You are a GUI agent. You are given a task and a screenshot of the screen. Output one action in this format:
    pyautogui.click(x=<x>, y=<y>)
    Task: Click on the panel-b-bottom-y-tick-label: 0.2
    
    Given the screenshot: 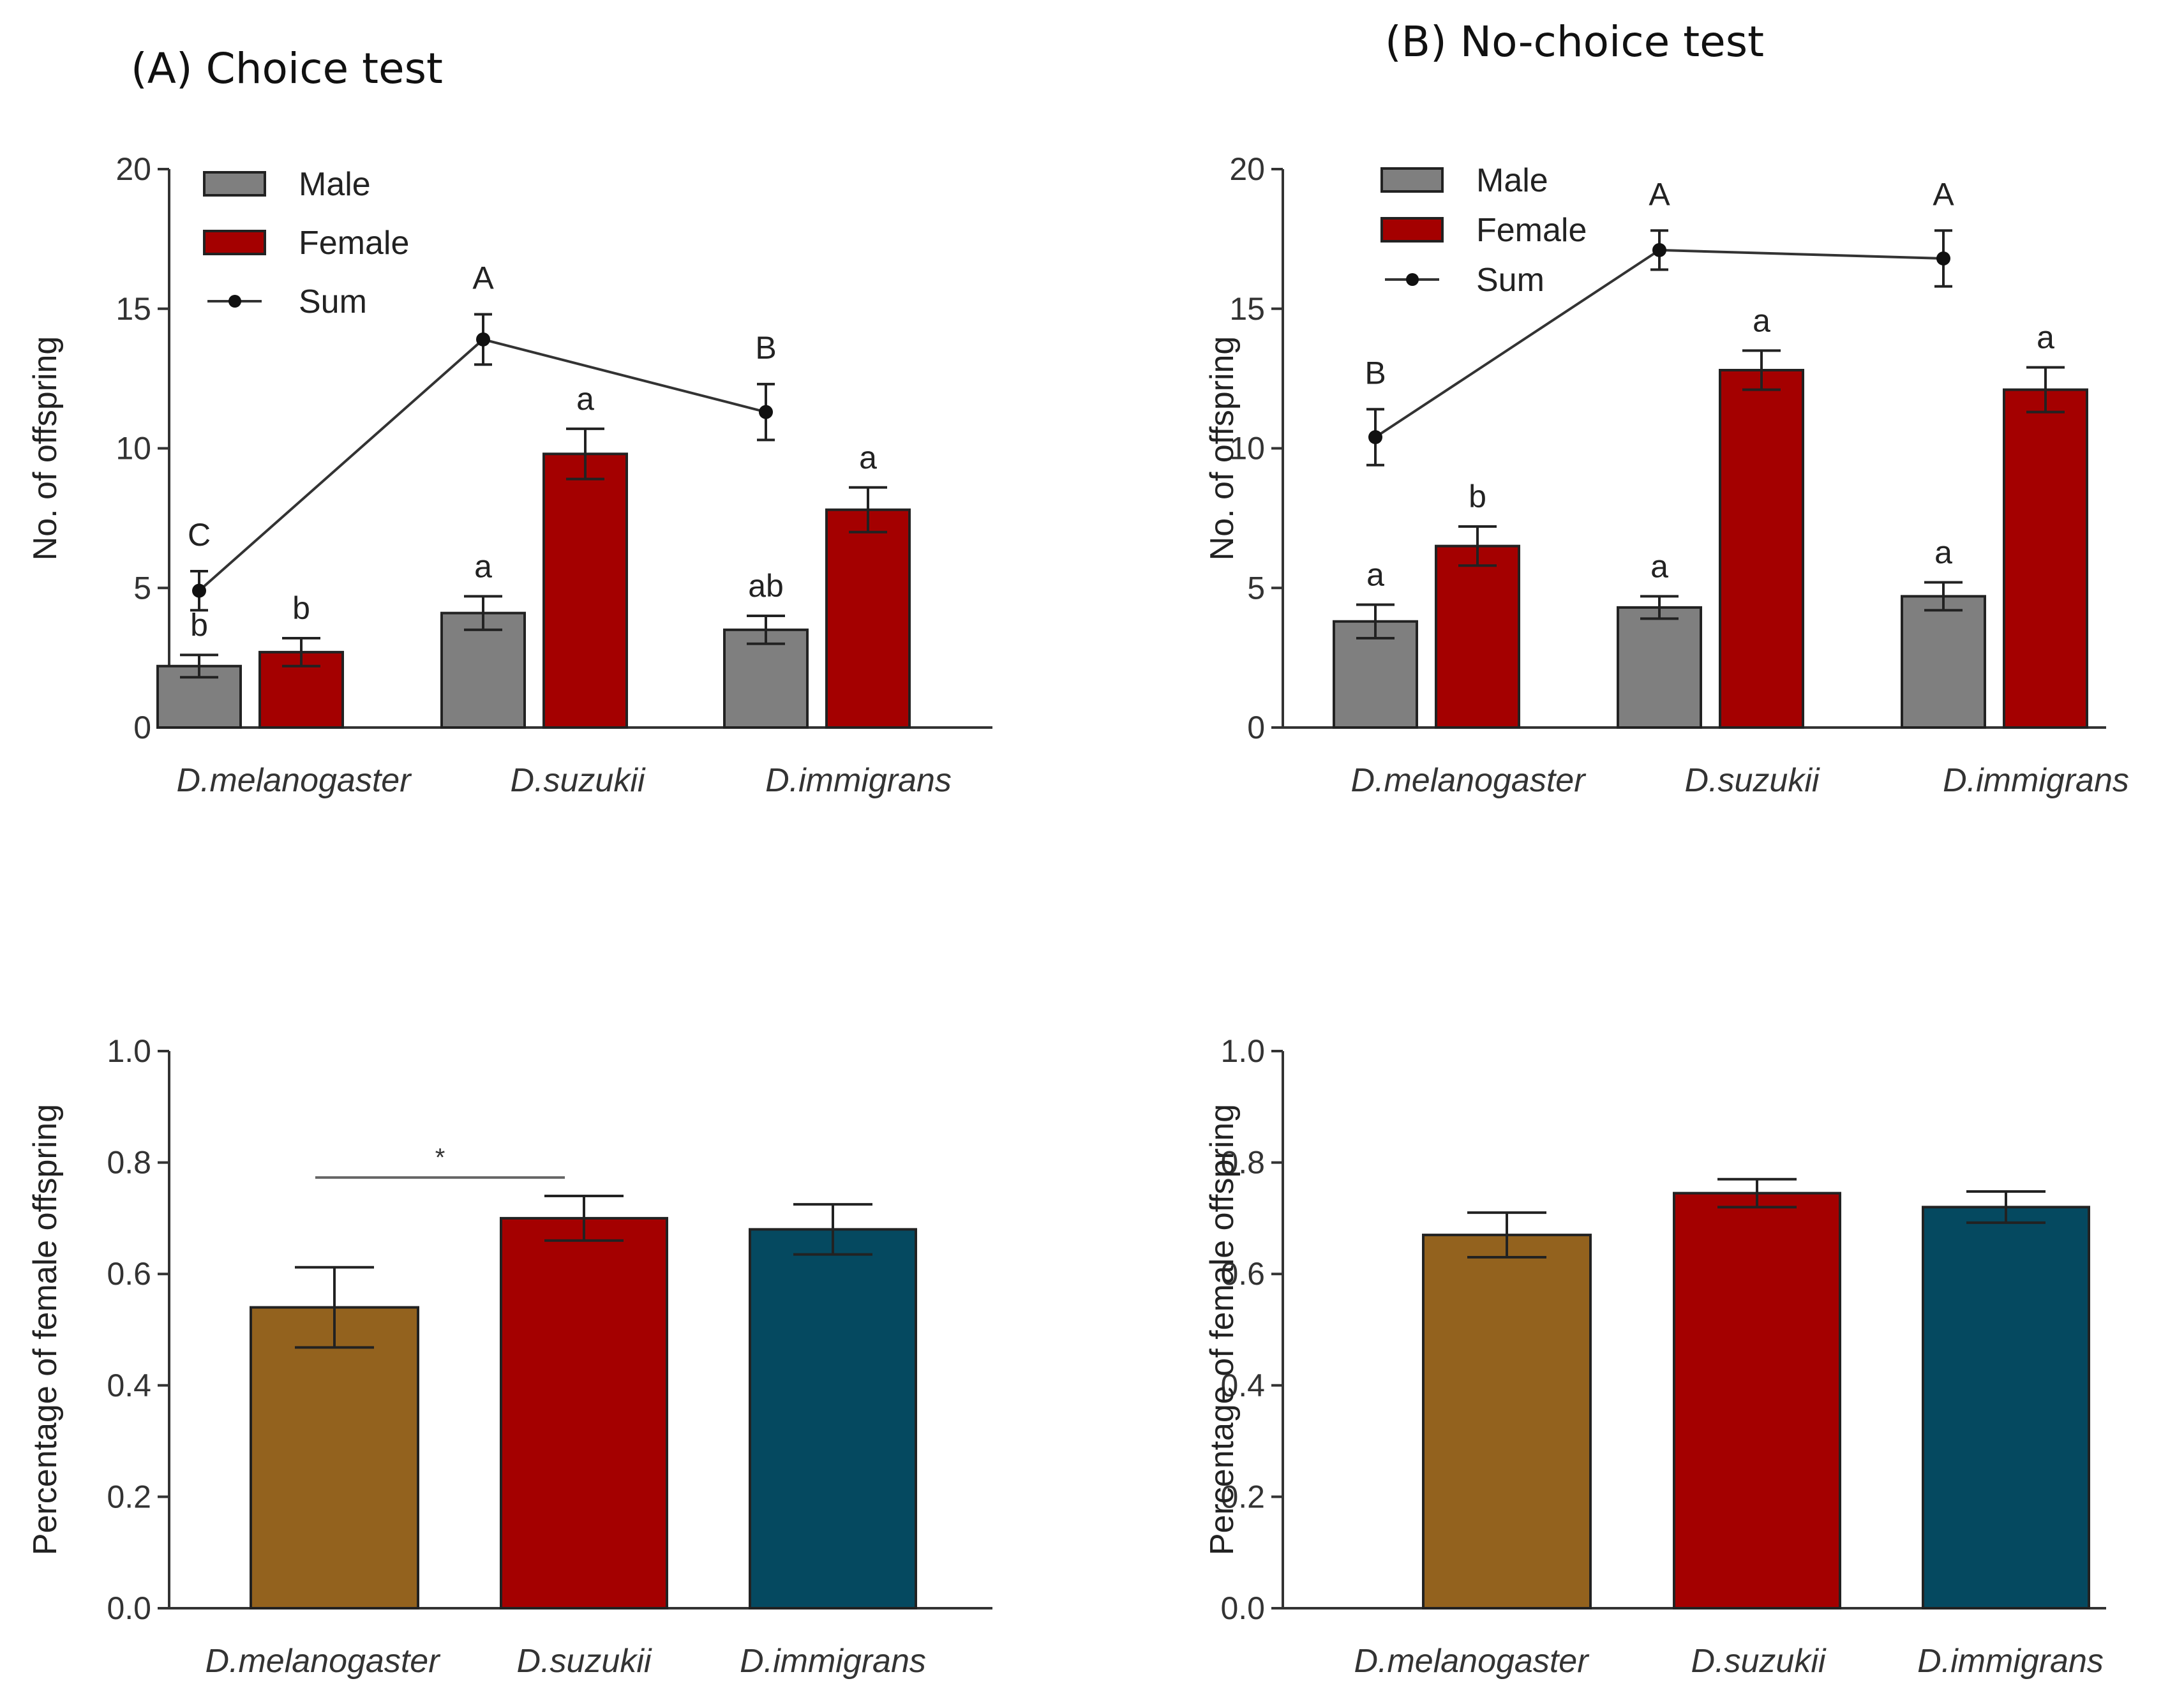 What is the action you would take?
    pyautogui.click(x=1242, y=1496)
    